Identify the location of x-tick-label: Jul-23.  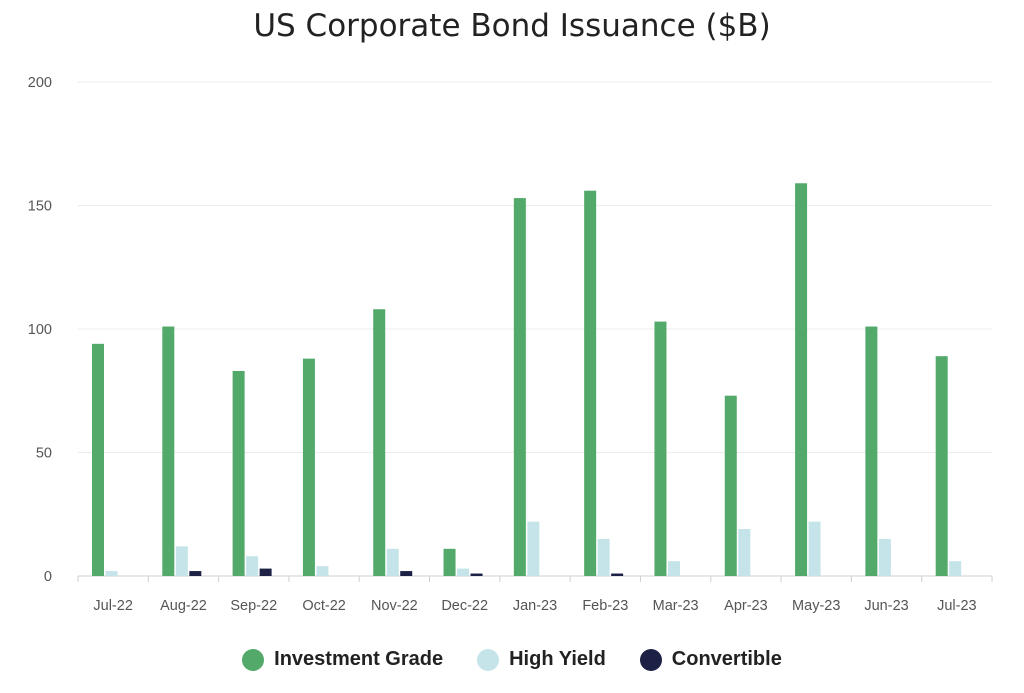
(957, 606).